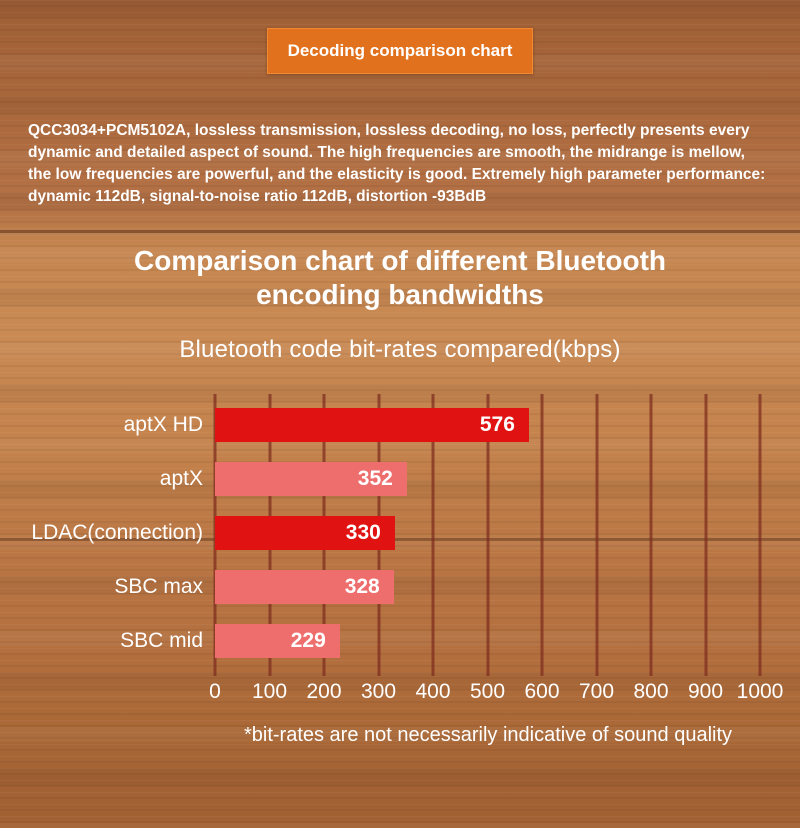  Describe the element at coordinates (460, 479) in the screenshot. I see `bar-row: aptX 352` at that location.